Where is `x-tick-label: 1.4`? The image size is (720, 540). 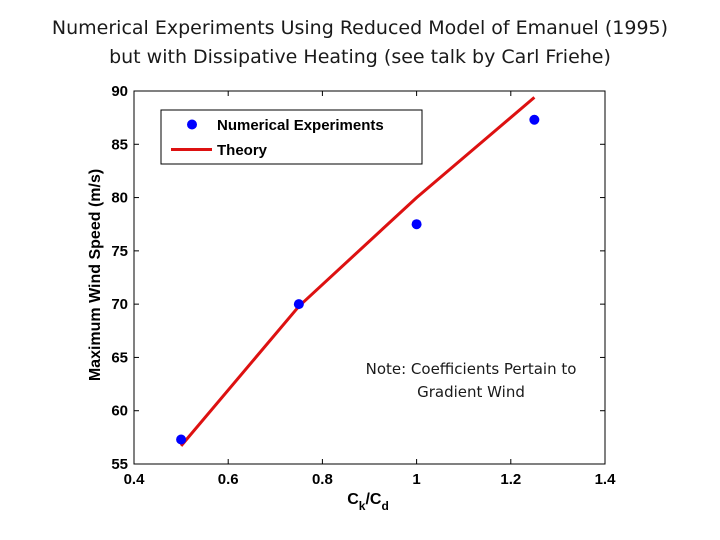
x-tick-label: 1.4 is located at coordinates (606, 479).